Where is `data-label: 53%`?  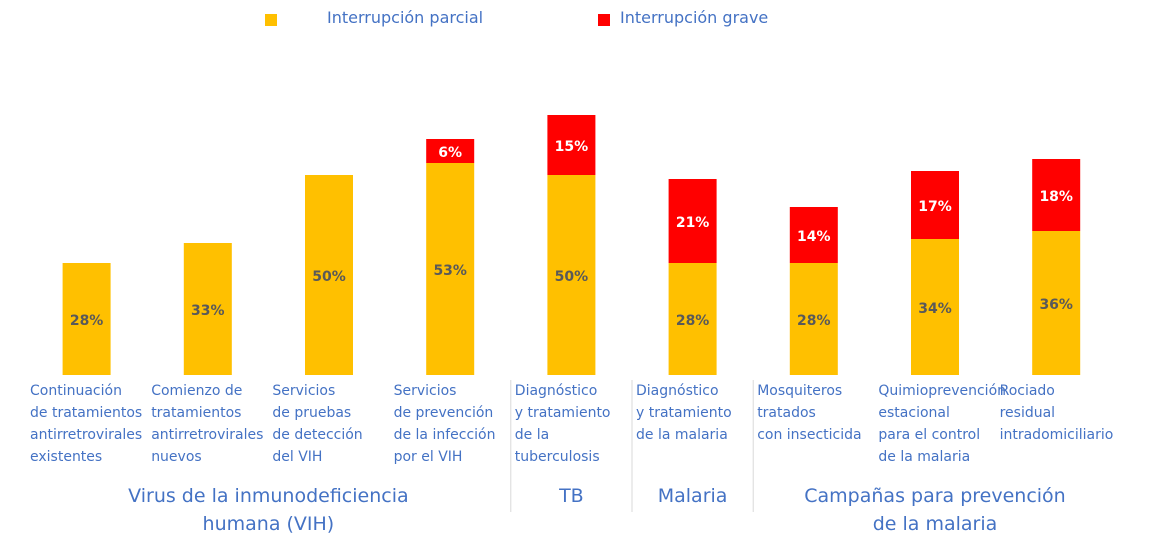
data-label: 53% is located at coordinates (450, 271).